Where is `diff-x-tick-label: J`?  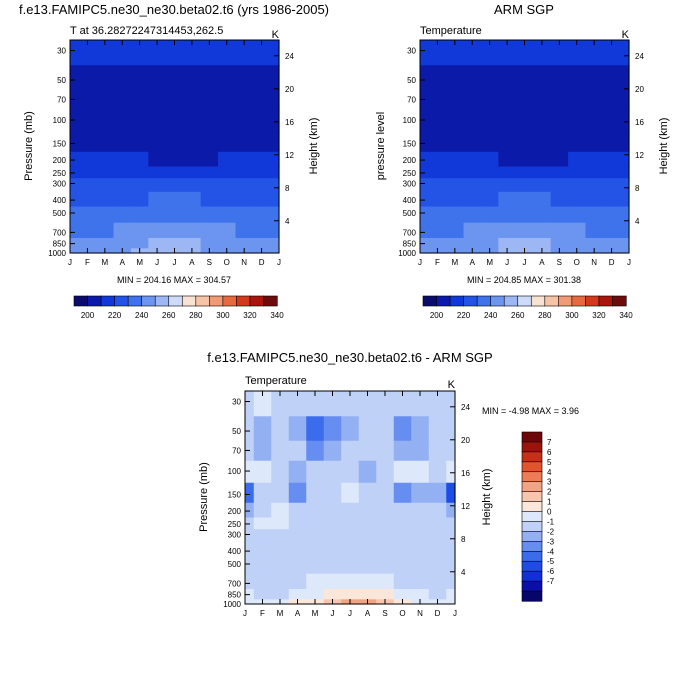 diff-x-tick-label: J is located at coordinates (350, 613).